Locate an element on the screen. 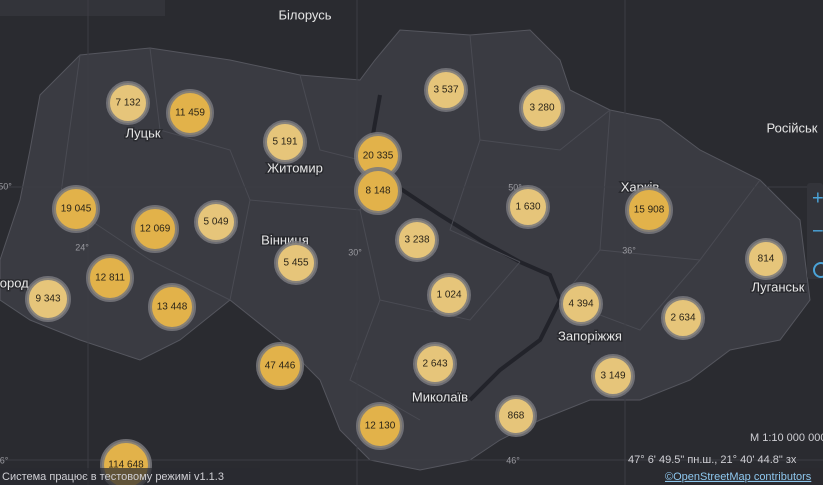 This screenshot has width=823, height=485. cluster-count: 2 643 is located at coordinates (434, 364).